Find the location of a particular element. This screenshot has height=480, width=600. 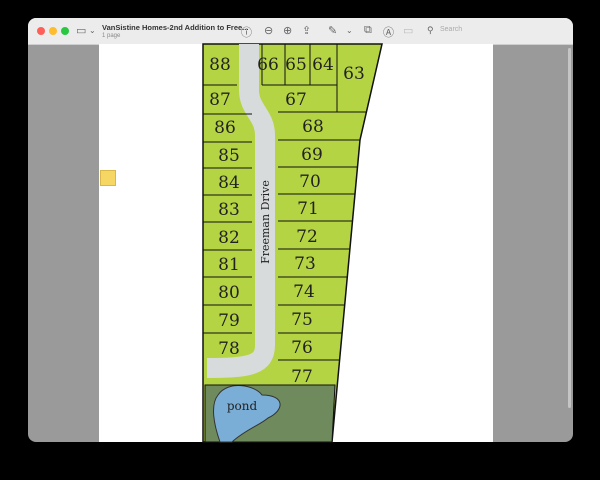

lot-label: 77 is located at coordinates (302, 377).